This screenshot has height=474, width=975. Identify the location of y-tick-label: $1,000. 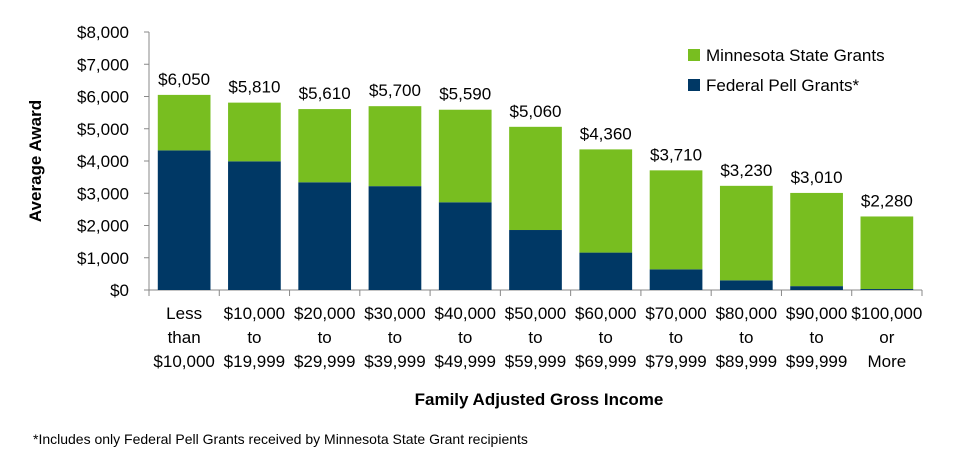
(103, 258).